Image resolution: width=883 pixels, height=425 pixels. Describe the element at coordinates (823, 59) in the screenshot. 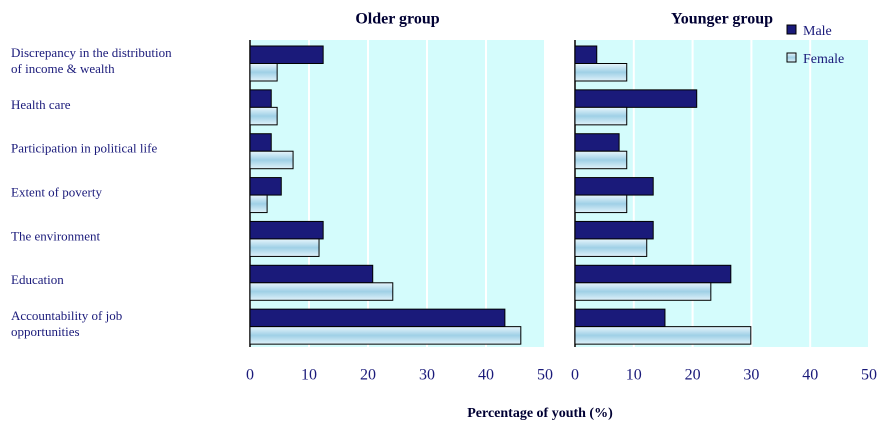

I see `legend-label: Female` at that location.